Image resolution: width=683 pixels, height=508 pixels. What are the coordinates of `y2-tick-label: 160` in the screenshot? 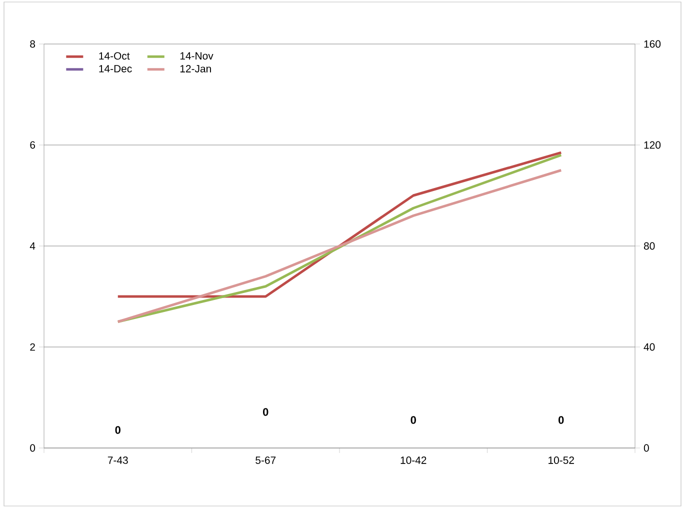 It's located at (652, 44).